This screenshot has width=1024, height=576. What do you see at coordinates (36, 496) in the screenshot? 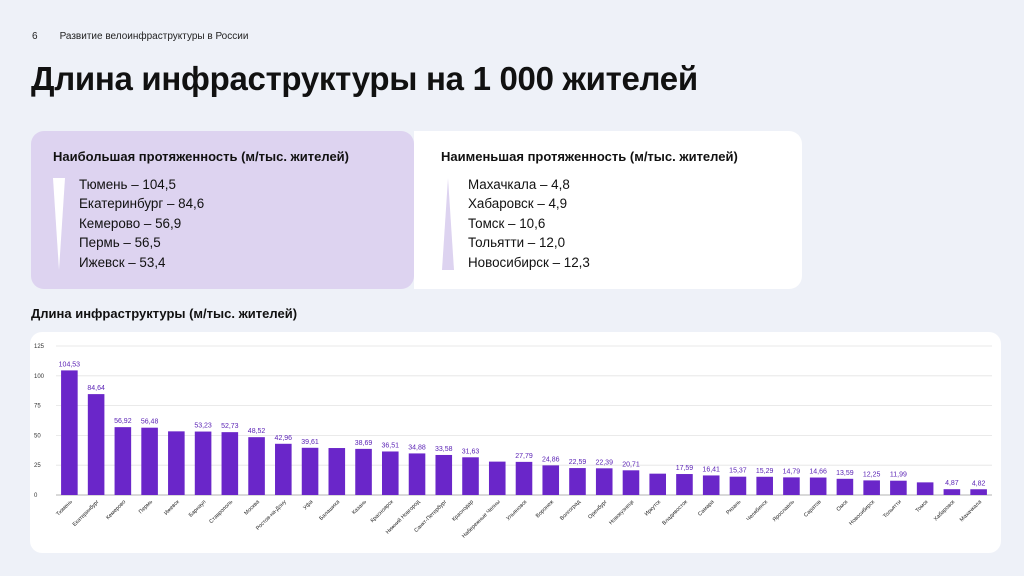
I see `y-tick-label: 0` at bounding box center [36, 496].